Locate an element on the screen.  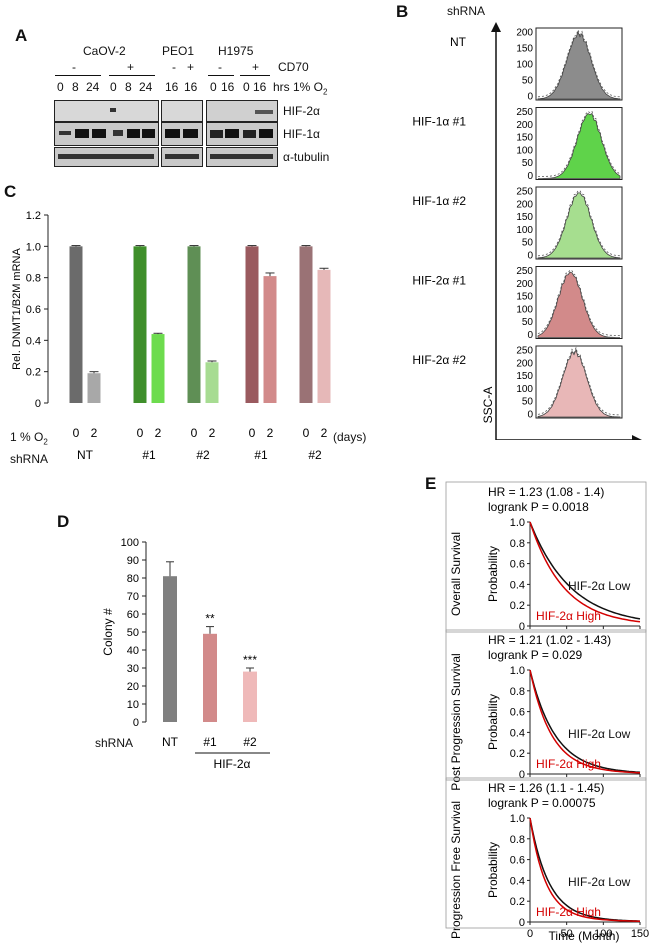
d-y-tick-label: 20 is located at coordinates (133, 687).